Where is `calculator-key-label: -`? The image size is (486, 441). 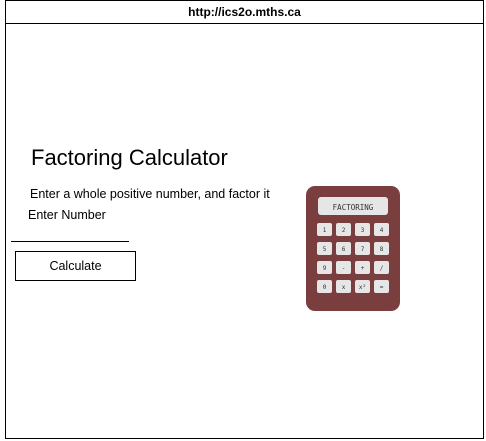 calculator-key-label: - is located at coordinates (344, 268).